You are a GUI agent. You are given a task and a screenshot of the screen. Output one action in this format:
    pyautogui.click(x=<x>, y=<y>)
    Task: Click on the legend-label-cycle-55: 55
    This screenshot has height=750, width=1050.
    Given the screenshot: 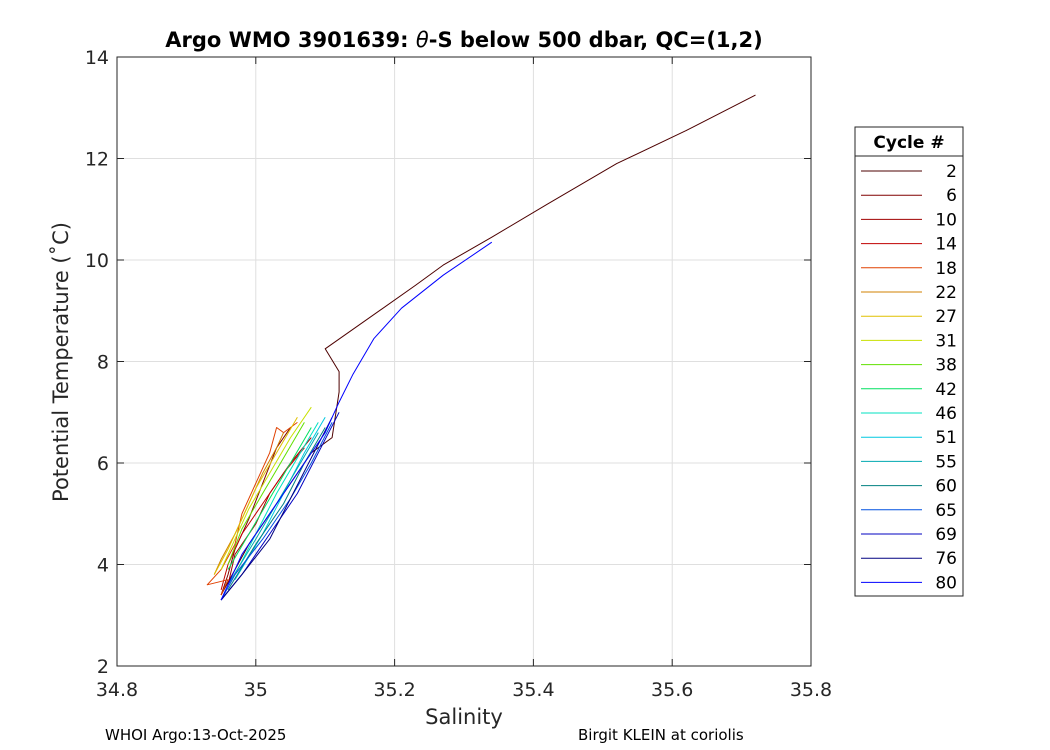 What is the action you would take?
    pyautogui.click(x=946, y=462)
    